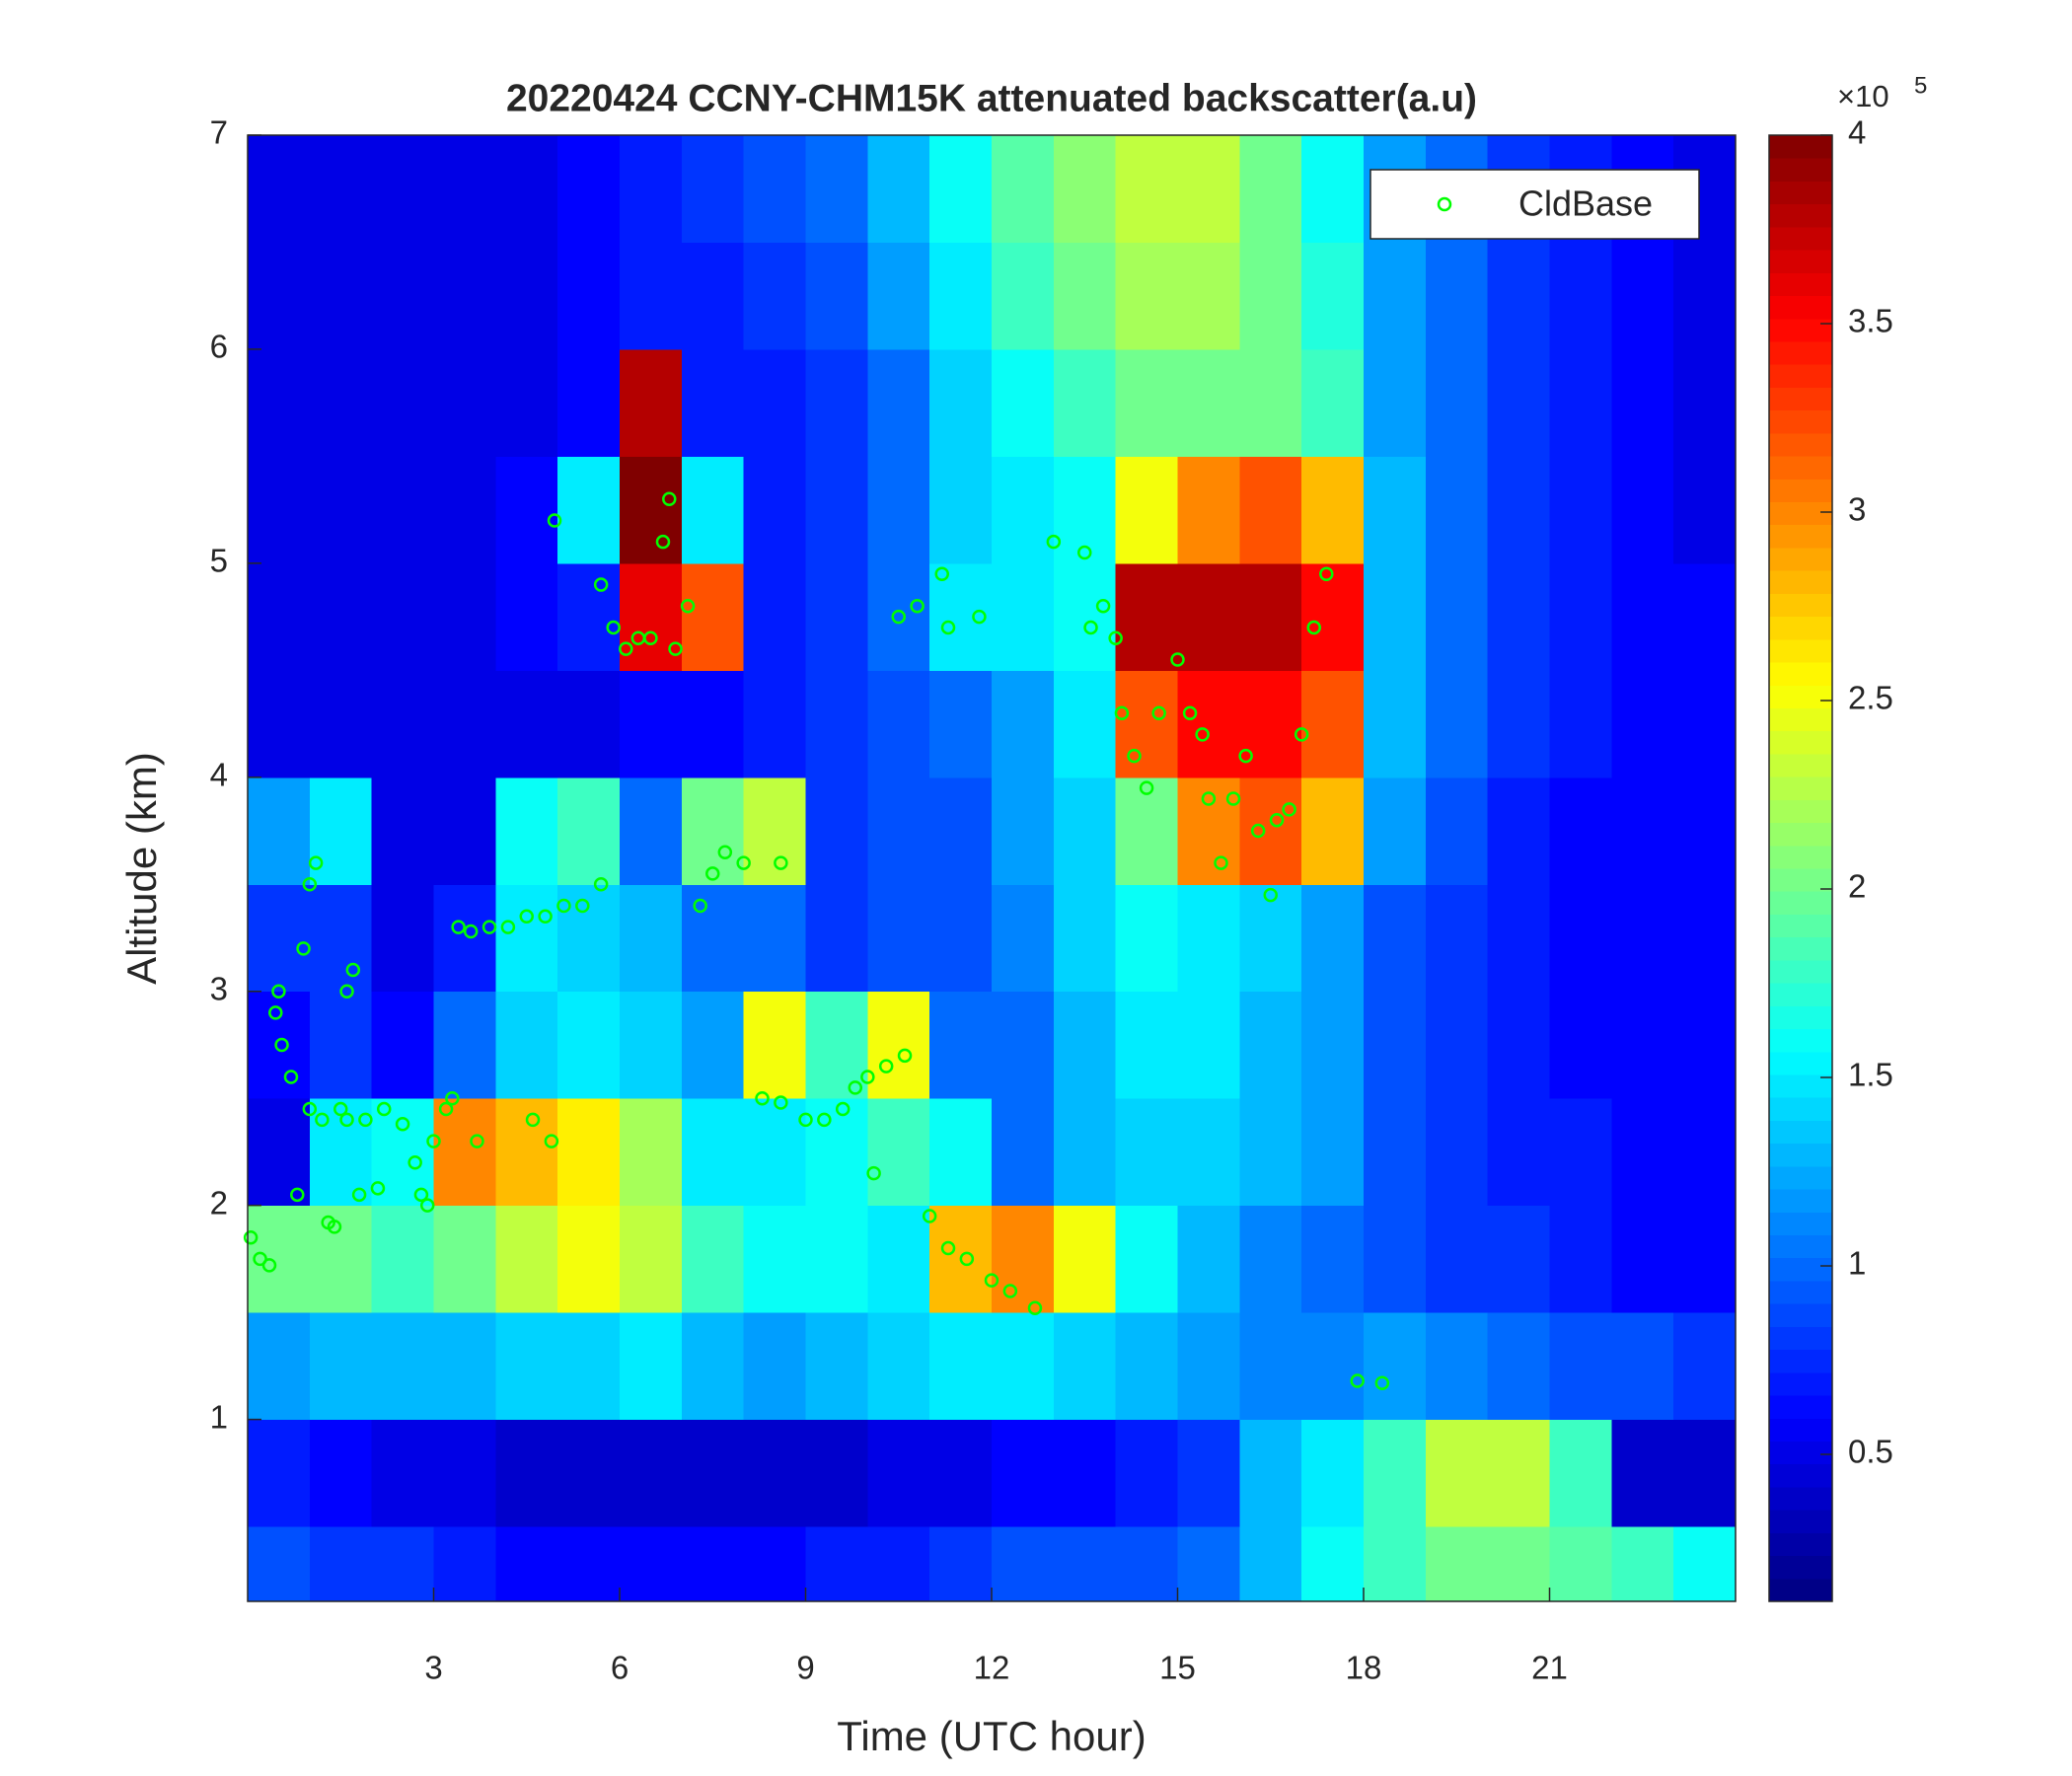  I want to click on x-tick-label: 15, so click(1178, 1668).